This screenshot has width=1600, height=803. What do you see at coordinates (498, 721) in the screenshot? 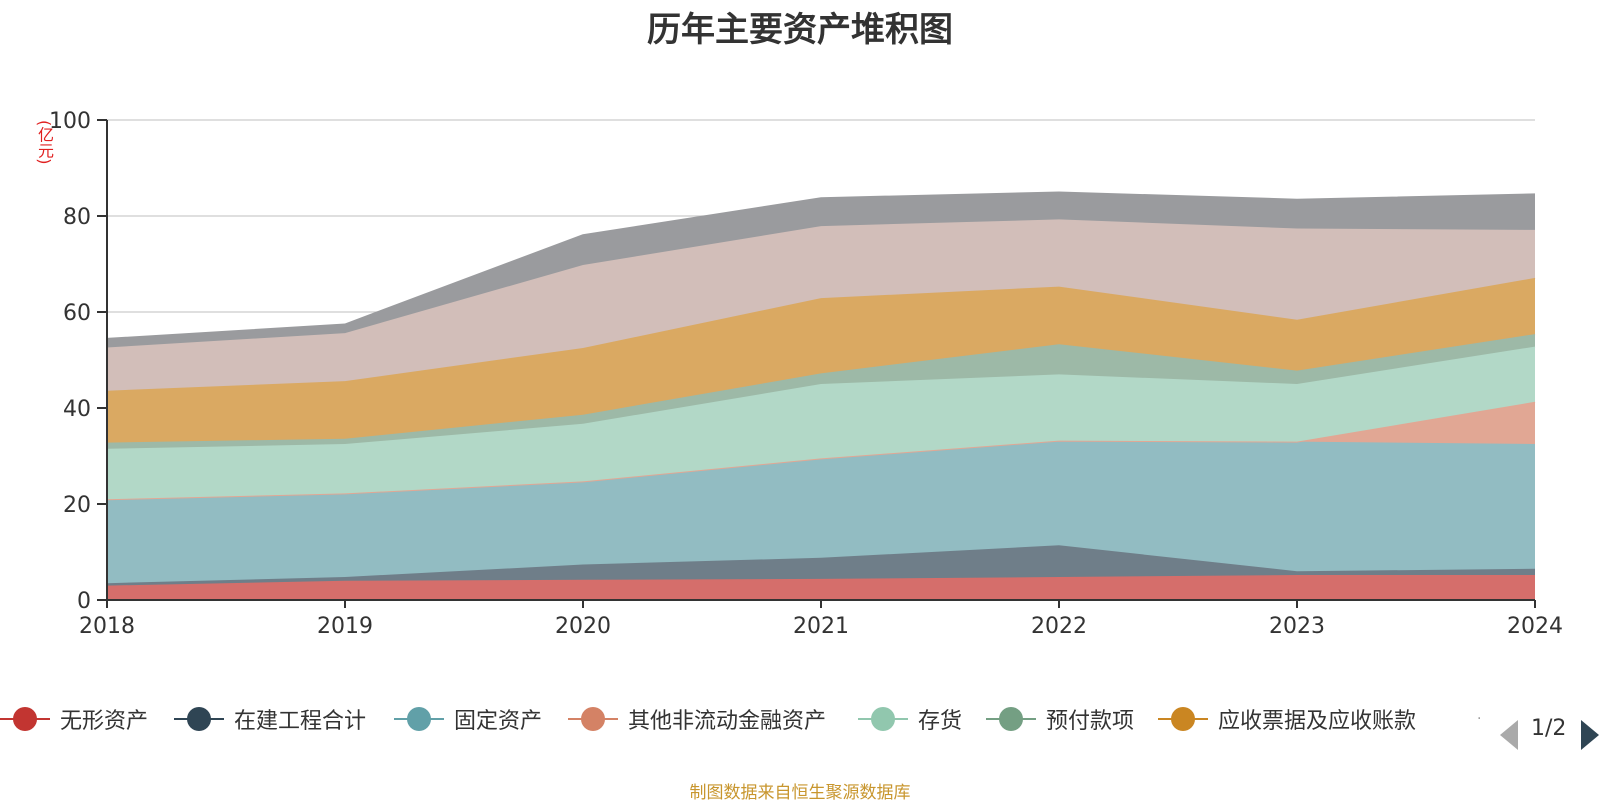
I see `legend-label: 固定资产` at bounding box center [498, 721].